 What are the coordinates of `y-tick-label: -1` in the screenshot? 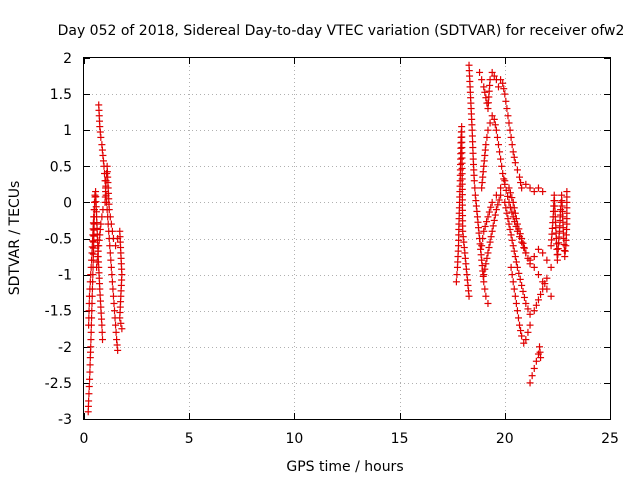 It's located at (65, 276).